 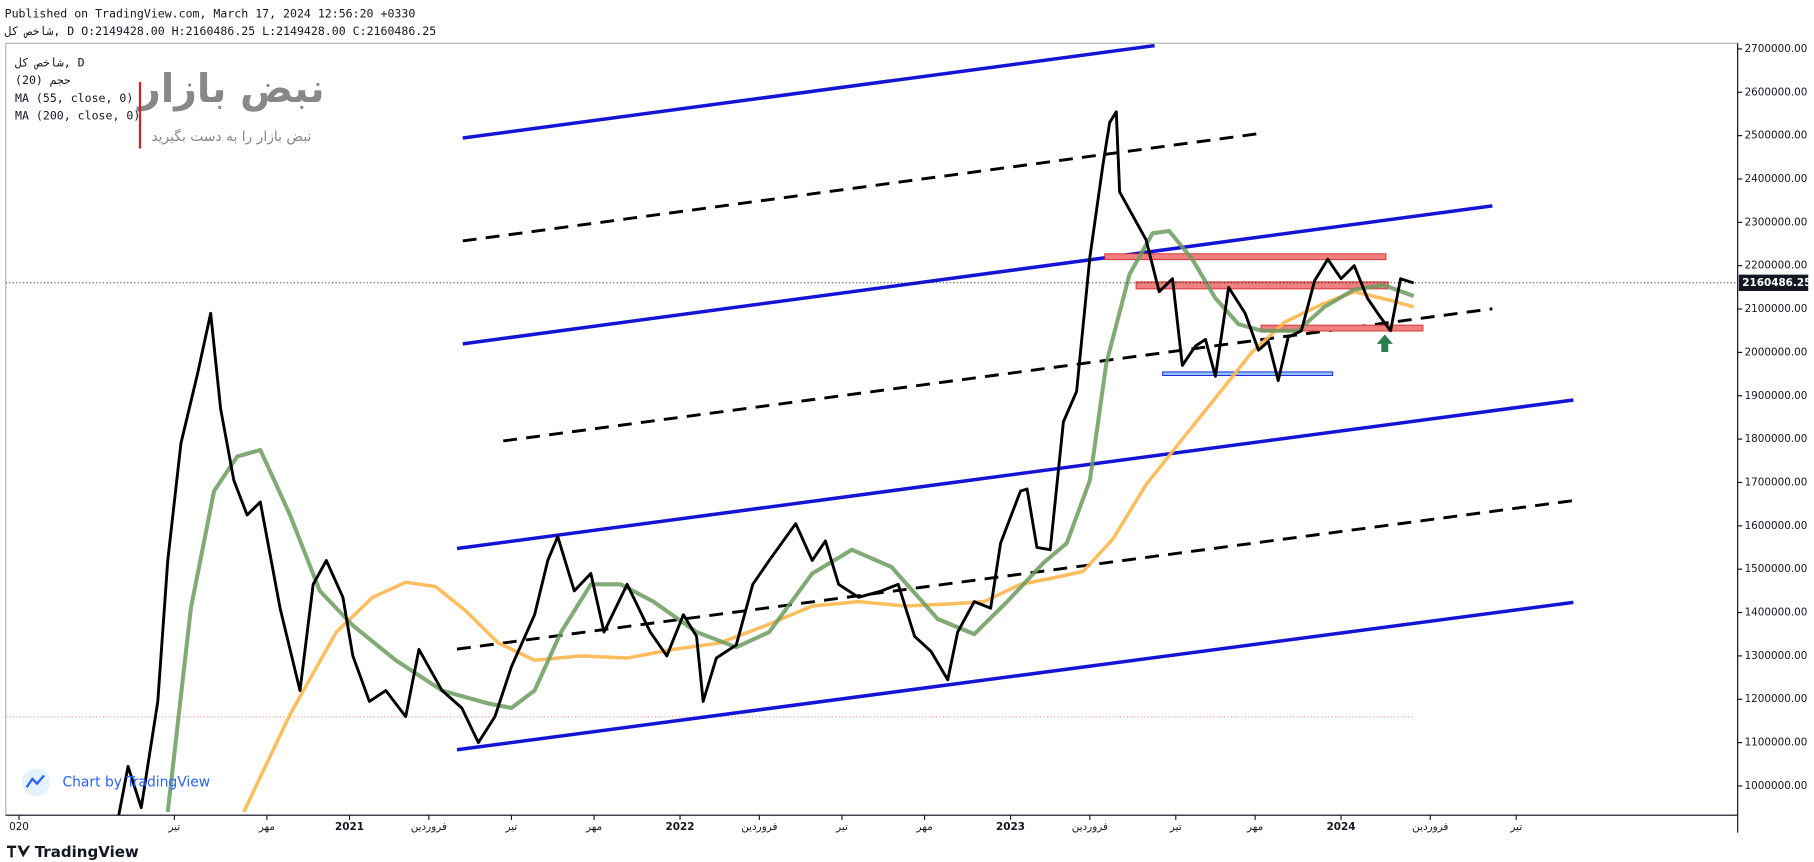 What do you see at coordinates (1245, 257) in the screenshot?
I see `resistance-zone` at bounding box center [1245, 257].